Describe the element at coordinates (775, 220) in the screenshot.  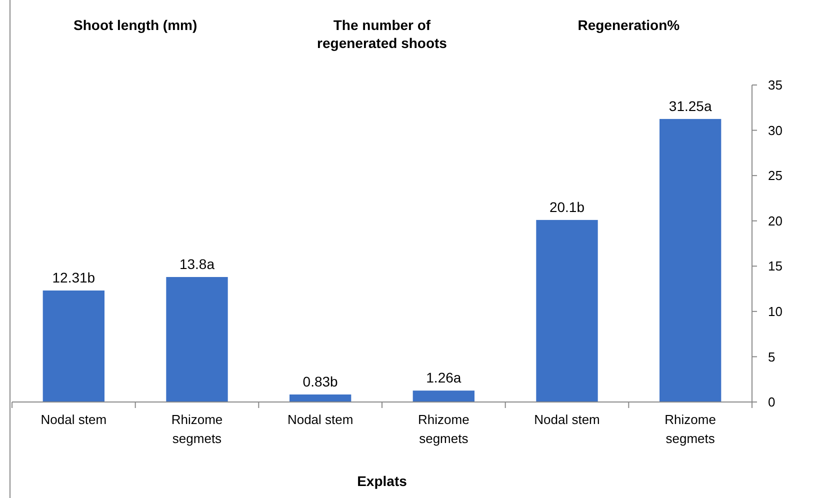
I see `y-tick-label: 20` at that location.